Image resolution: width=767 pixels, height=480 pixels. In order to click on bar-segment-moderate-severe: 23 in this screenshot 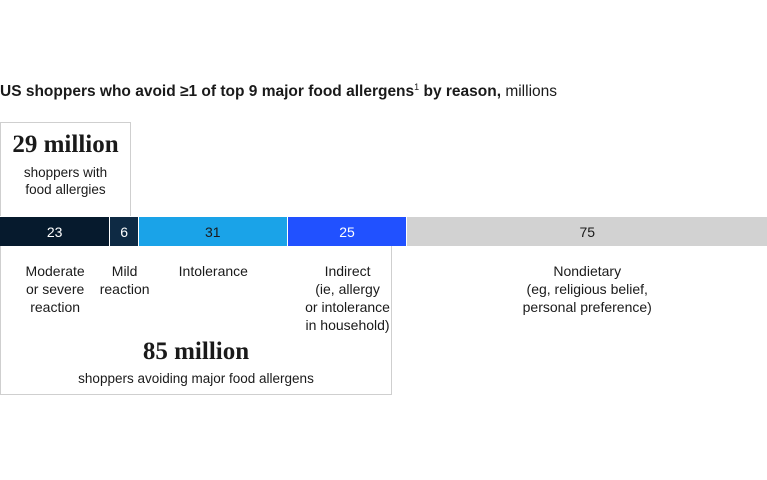, I will do `click(55, 231)`.